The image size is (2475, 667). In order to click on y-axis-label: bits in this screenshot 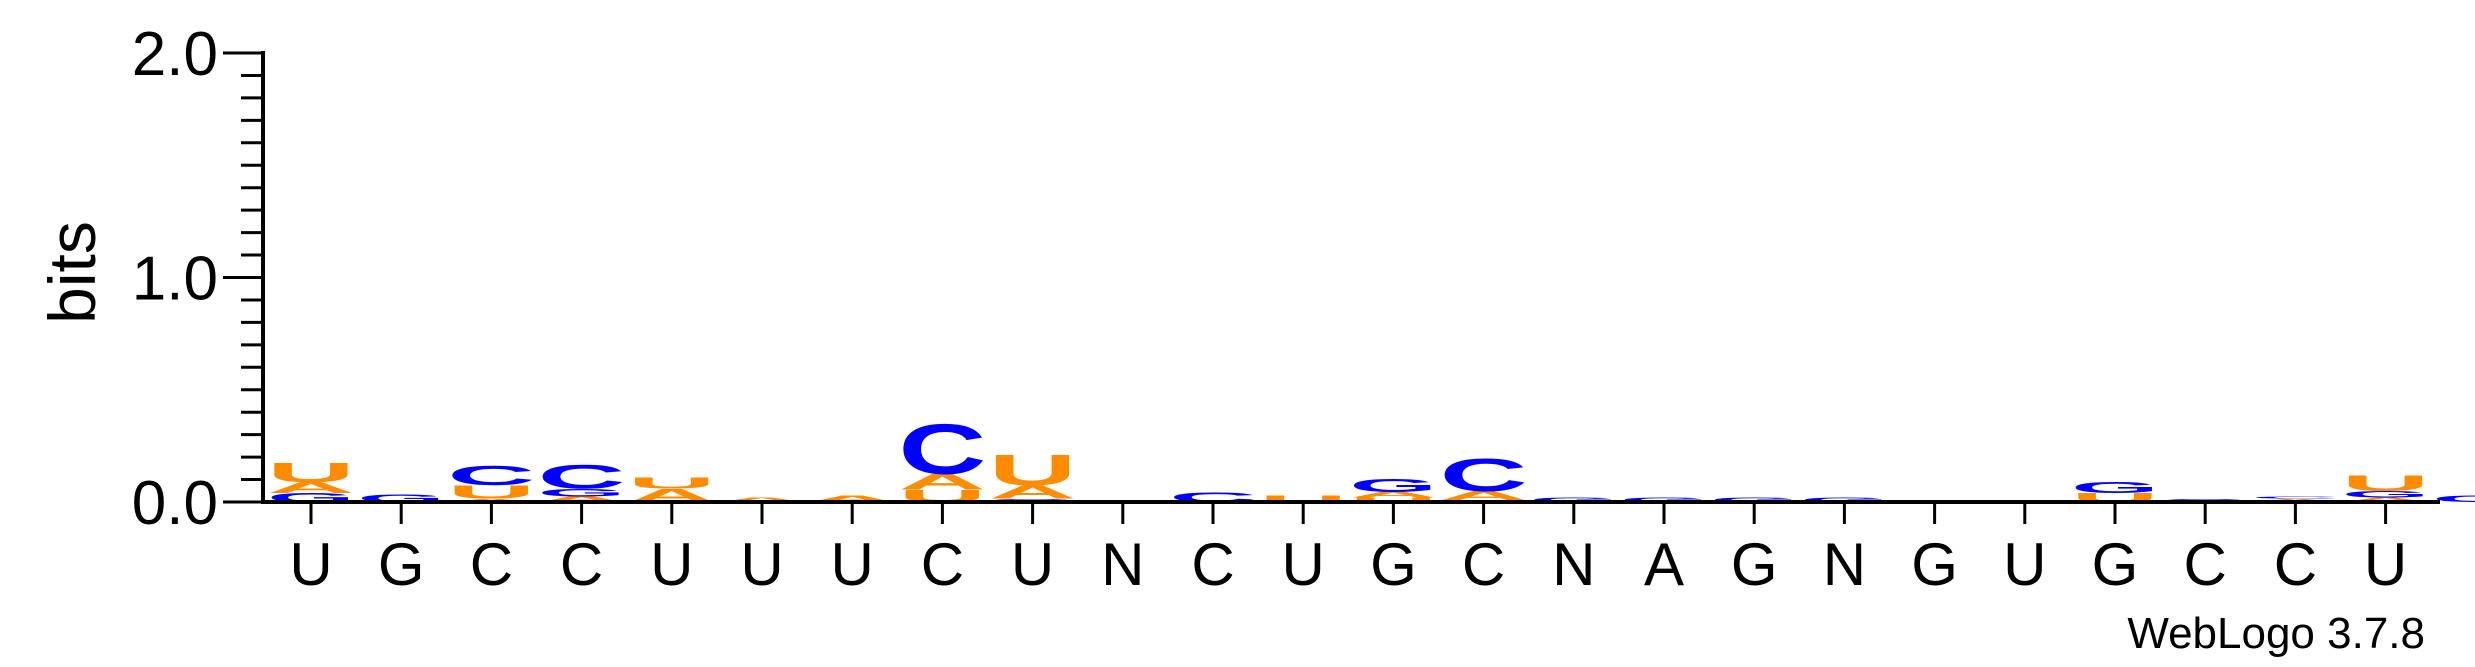, I will do `click(72, 272)`.